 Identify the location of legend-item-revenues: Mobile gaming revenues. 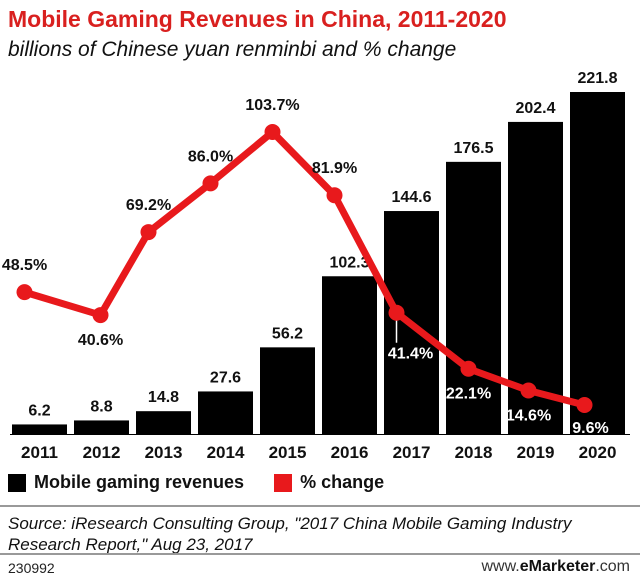
(126, 482).